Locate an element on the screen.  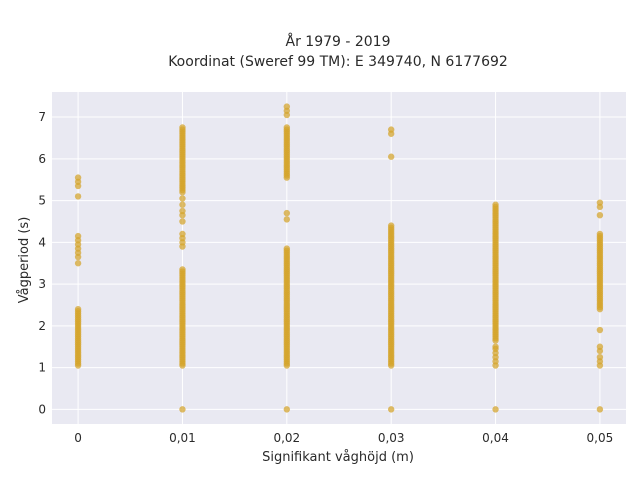
x-tick-label: 0,02 is located at coordinates (286, 438).